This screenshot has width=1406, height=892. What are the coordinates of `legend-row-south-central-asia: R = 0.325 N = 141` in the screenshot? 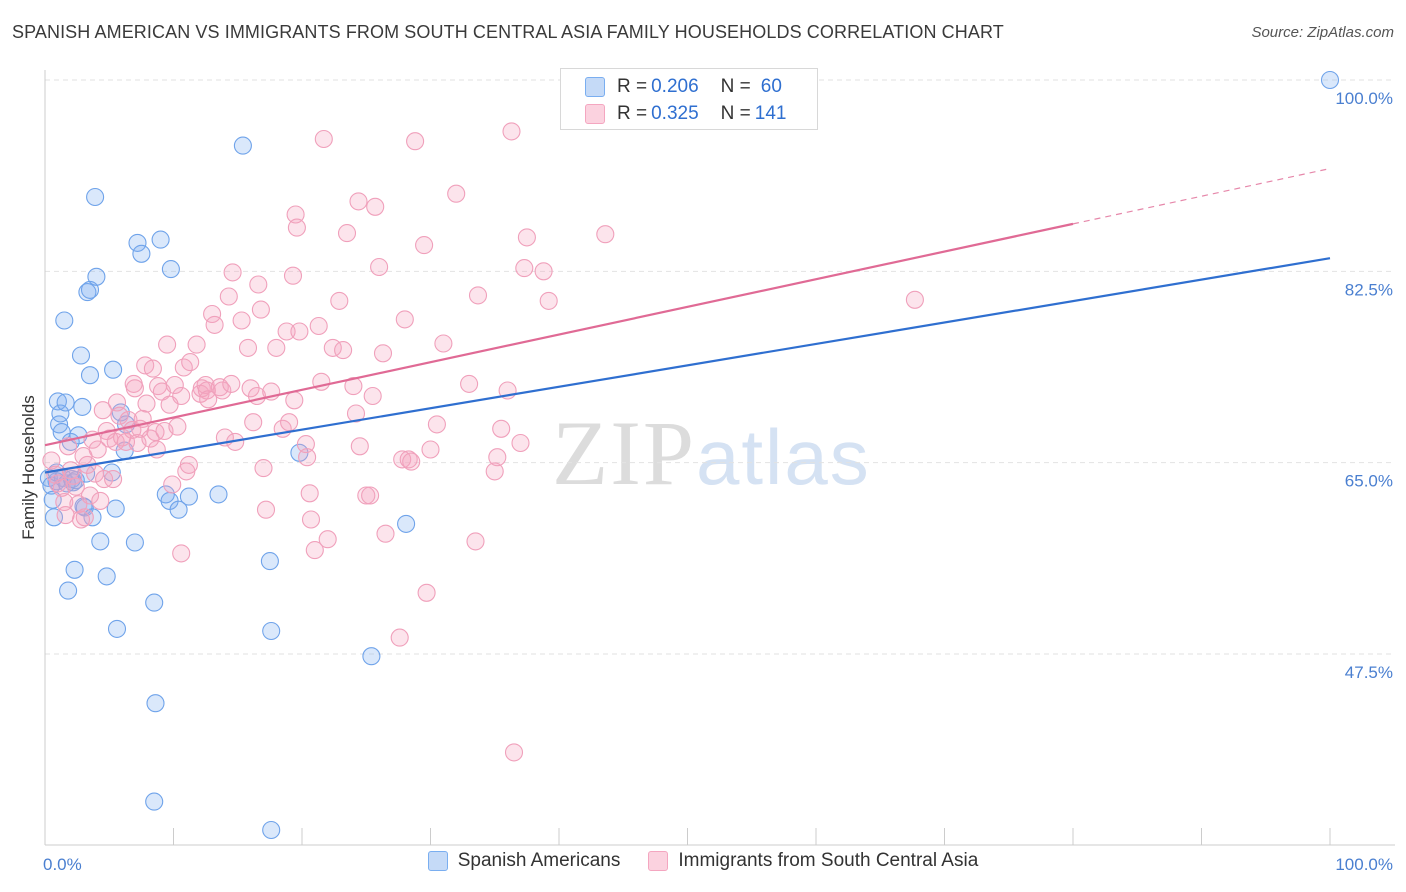 It's located at (685, 114).